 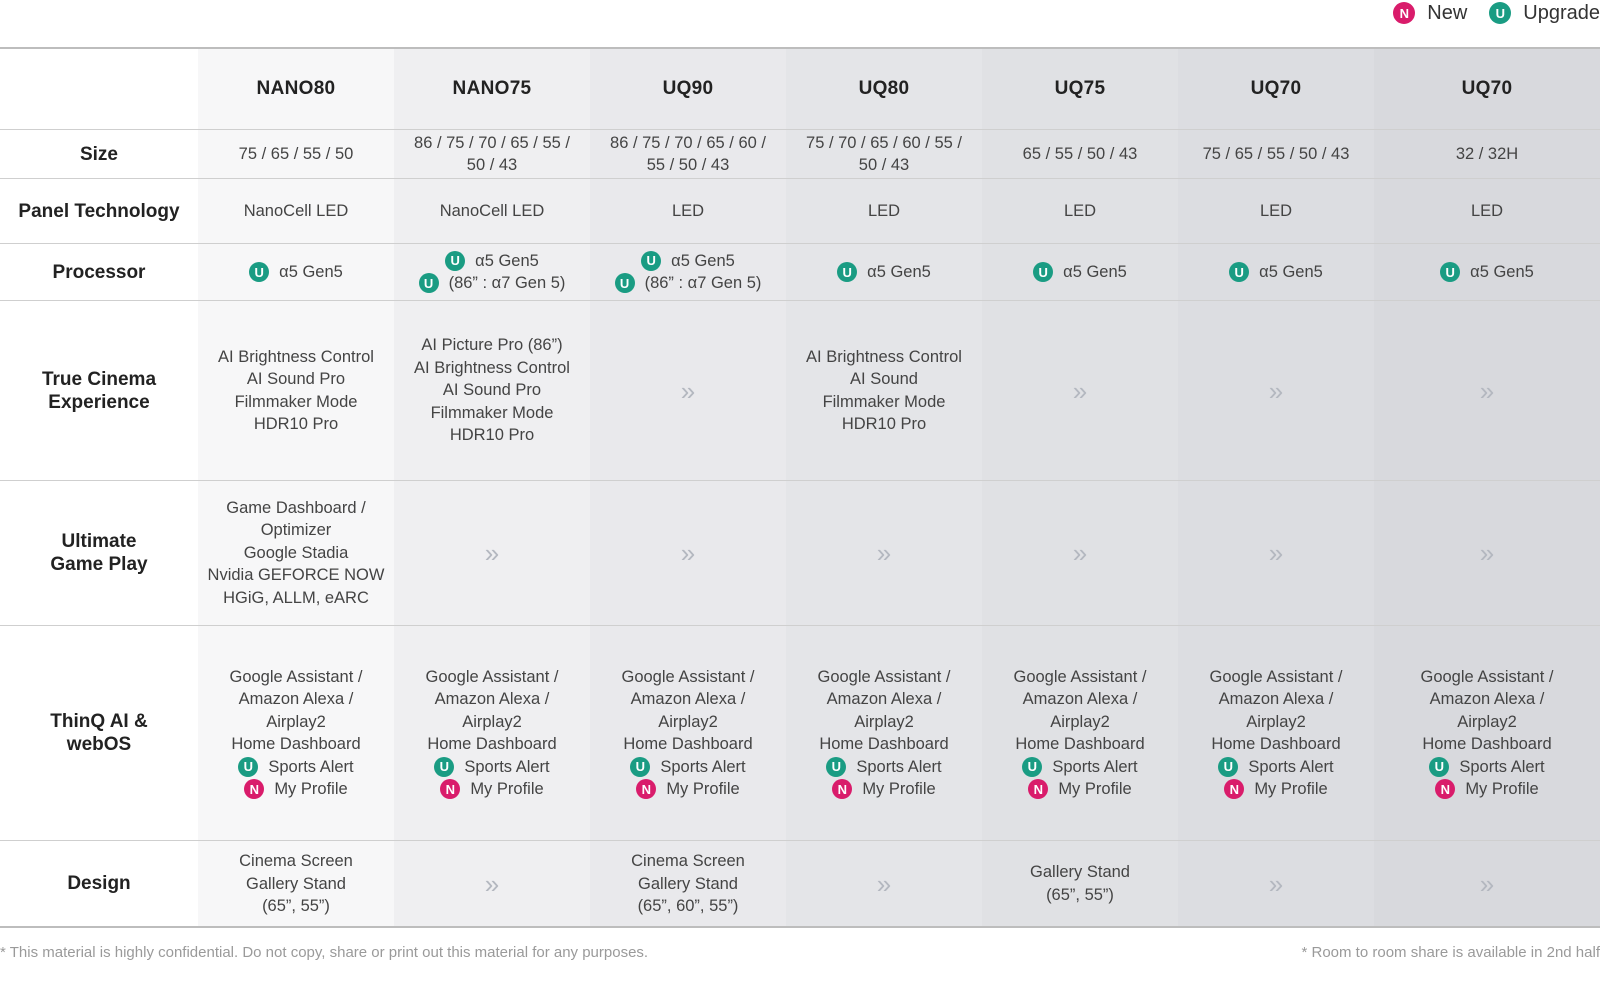 What do you see at coordinates (688, 861) in the screenshot?
I see `cell-text: Cinema Screen` at bounding box center [688, 861].